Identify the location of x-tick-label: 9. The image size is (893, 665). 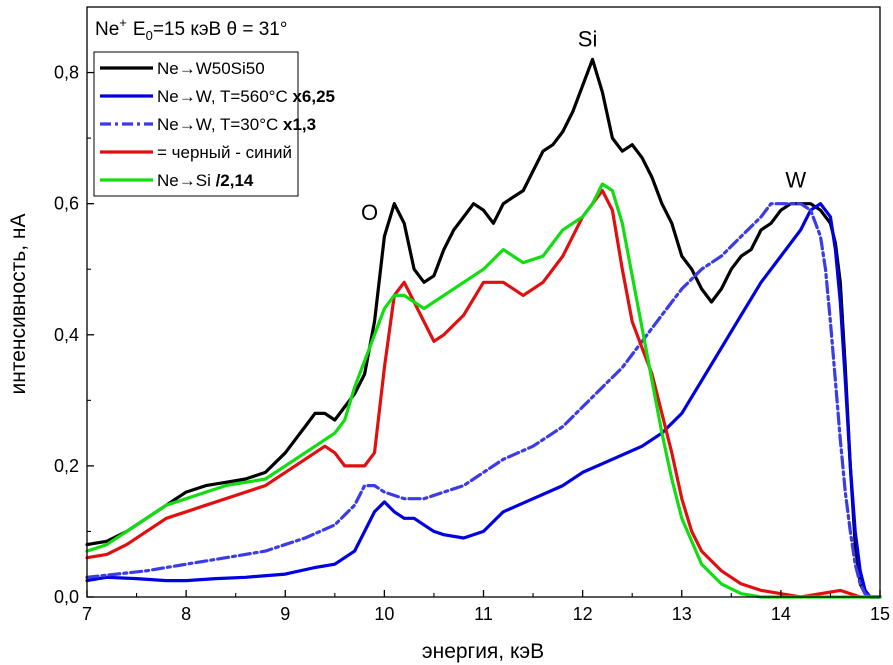
(285, 614).